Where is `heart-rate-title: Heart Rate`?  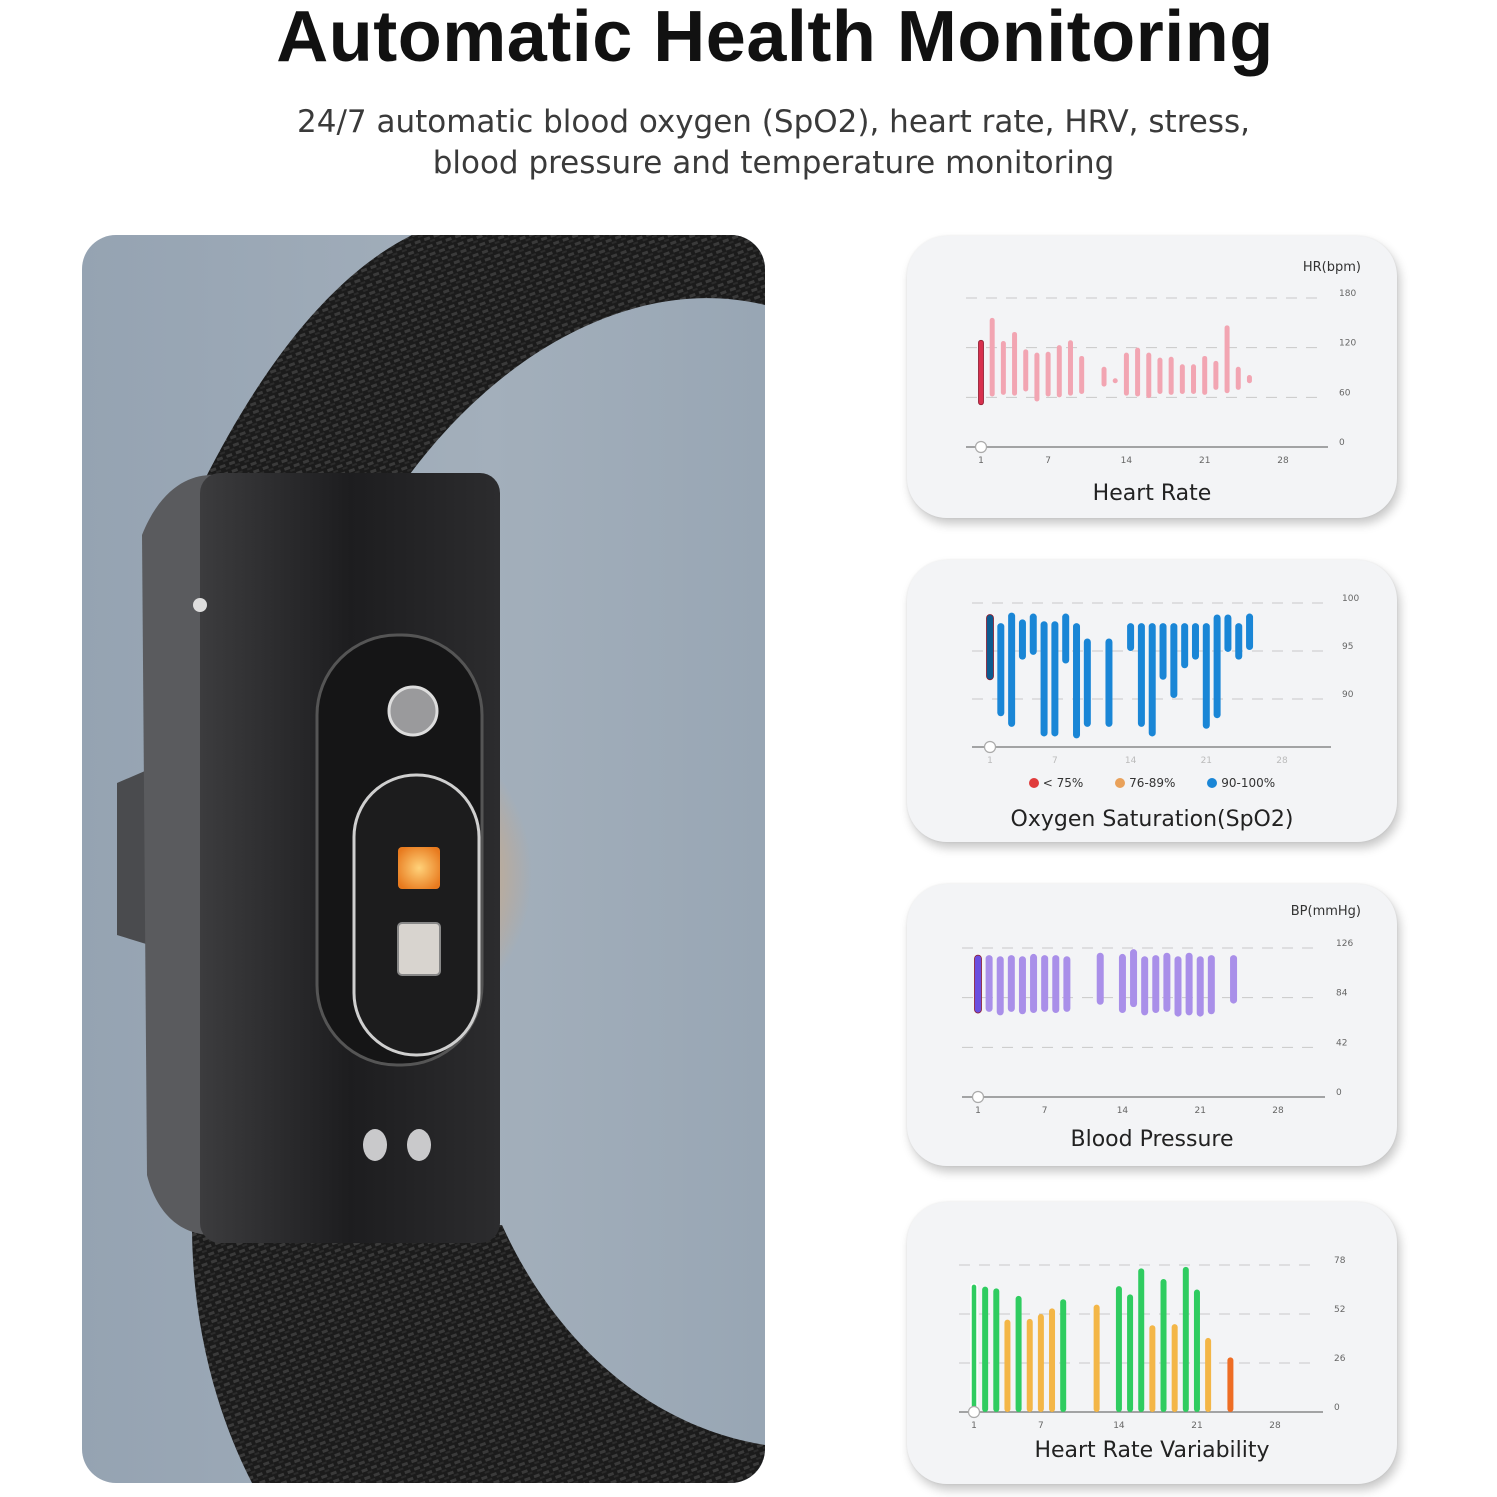
heart-rate-title: Heart Rate is located at coordinates (1152, 493).